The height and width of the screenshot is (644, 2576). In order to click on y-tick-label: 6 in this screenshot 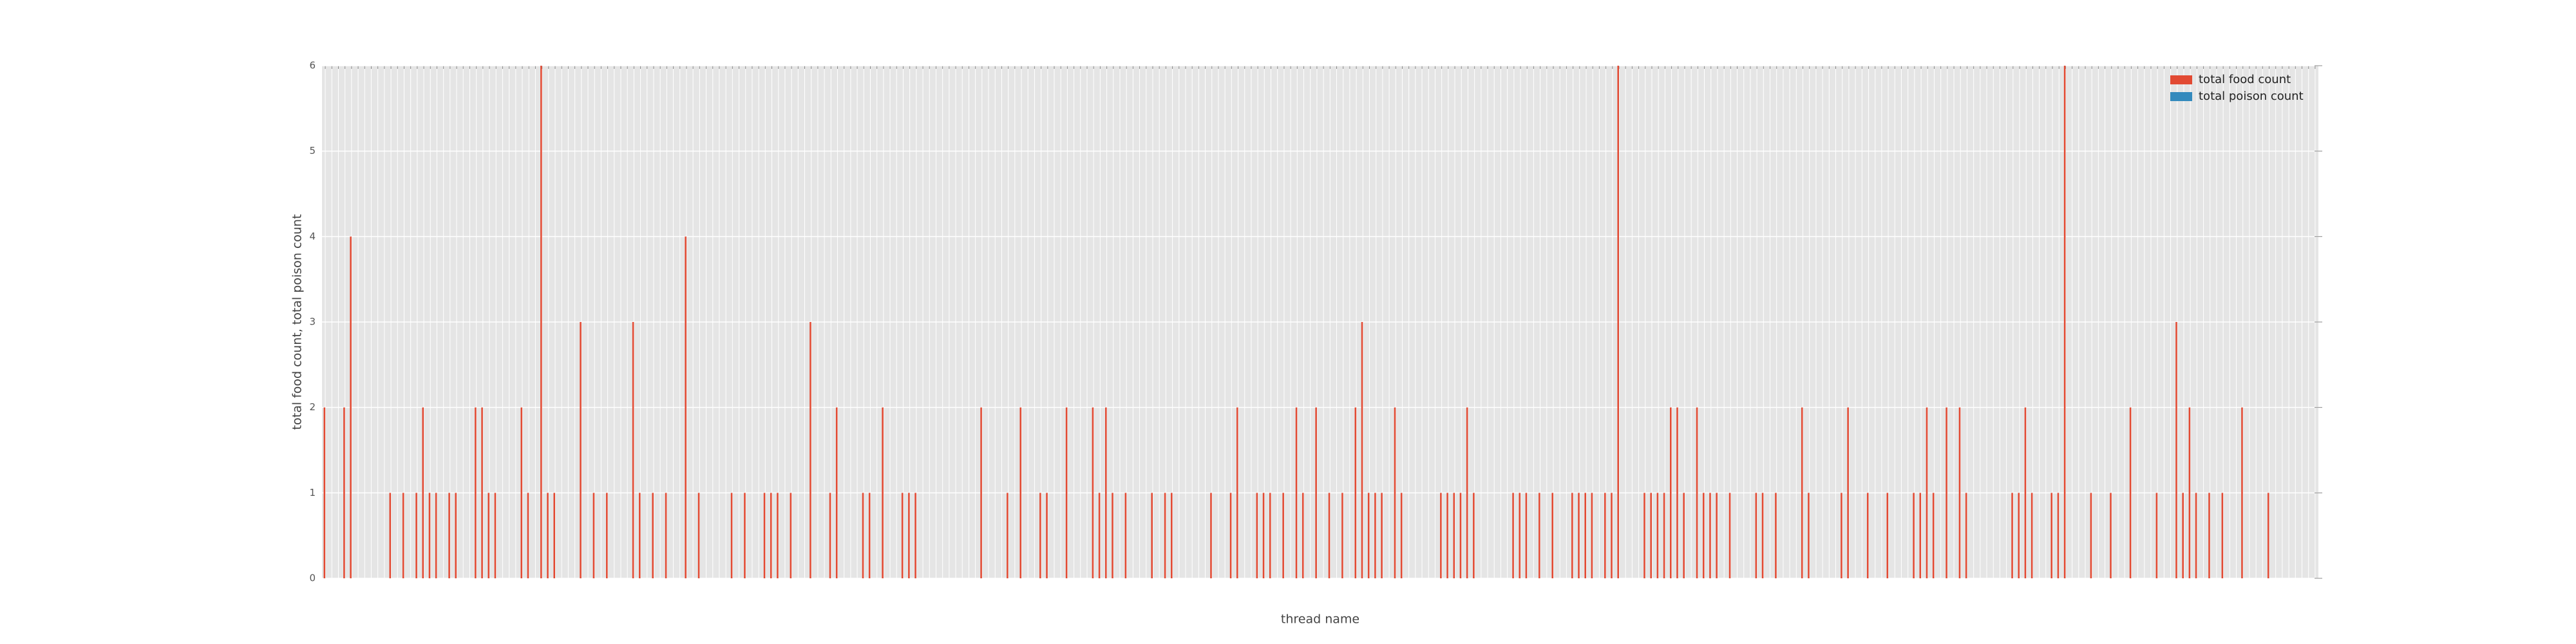, I will do `click(312, 65)`.